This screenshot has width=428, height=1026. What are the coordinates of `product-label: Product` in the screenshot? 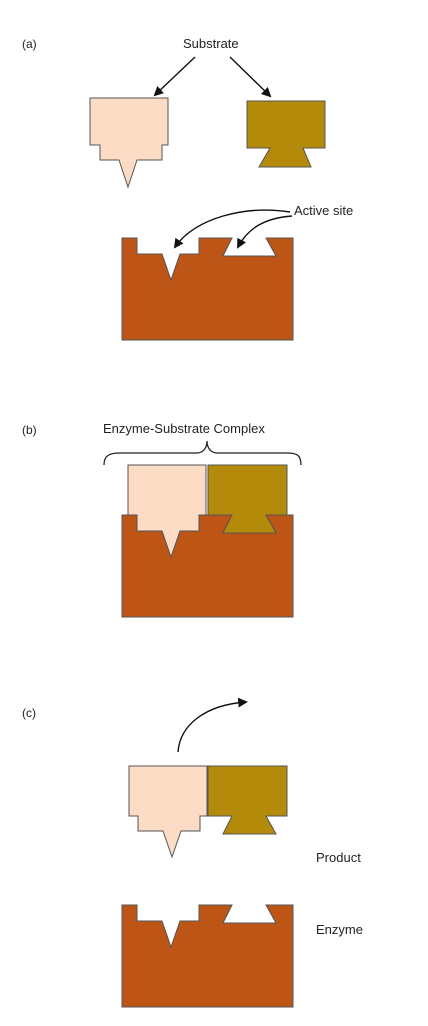 It's located at (338, 857).